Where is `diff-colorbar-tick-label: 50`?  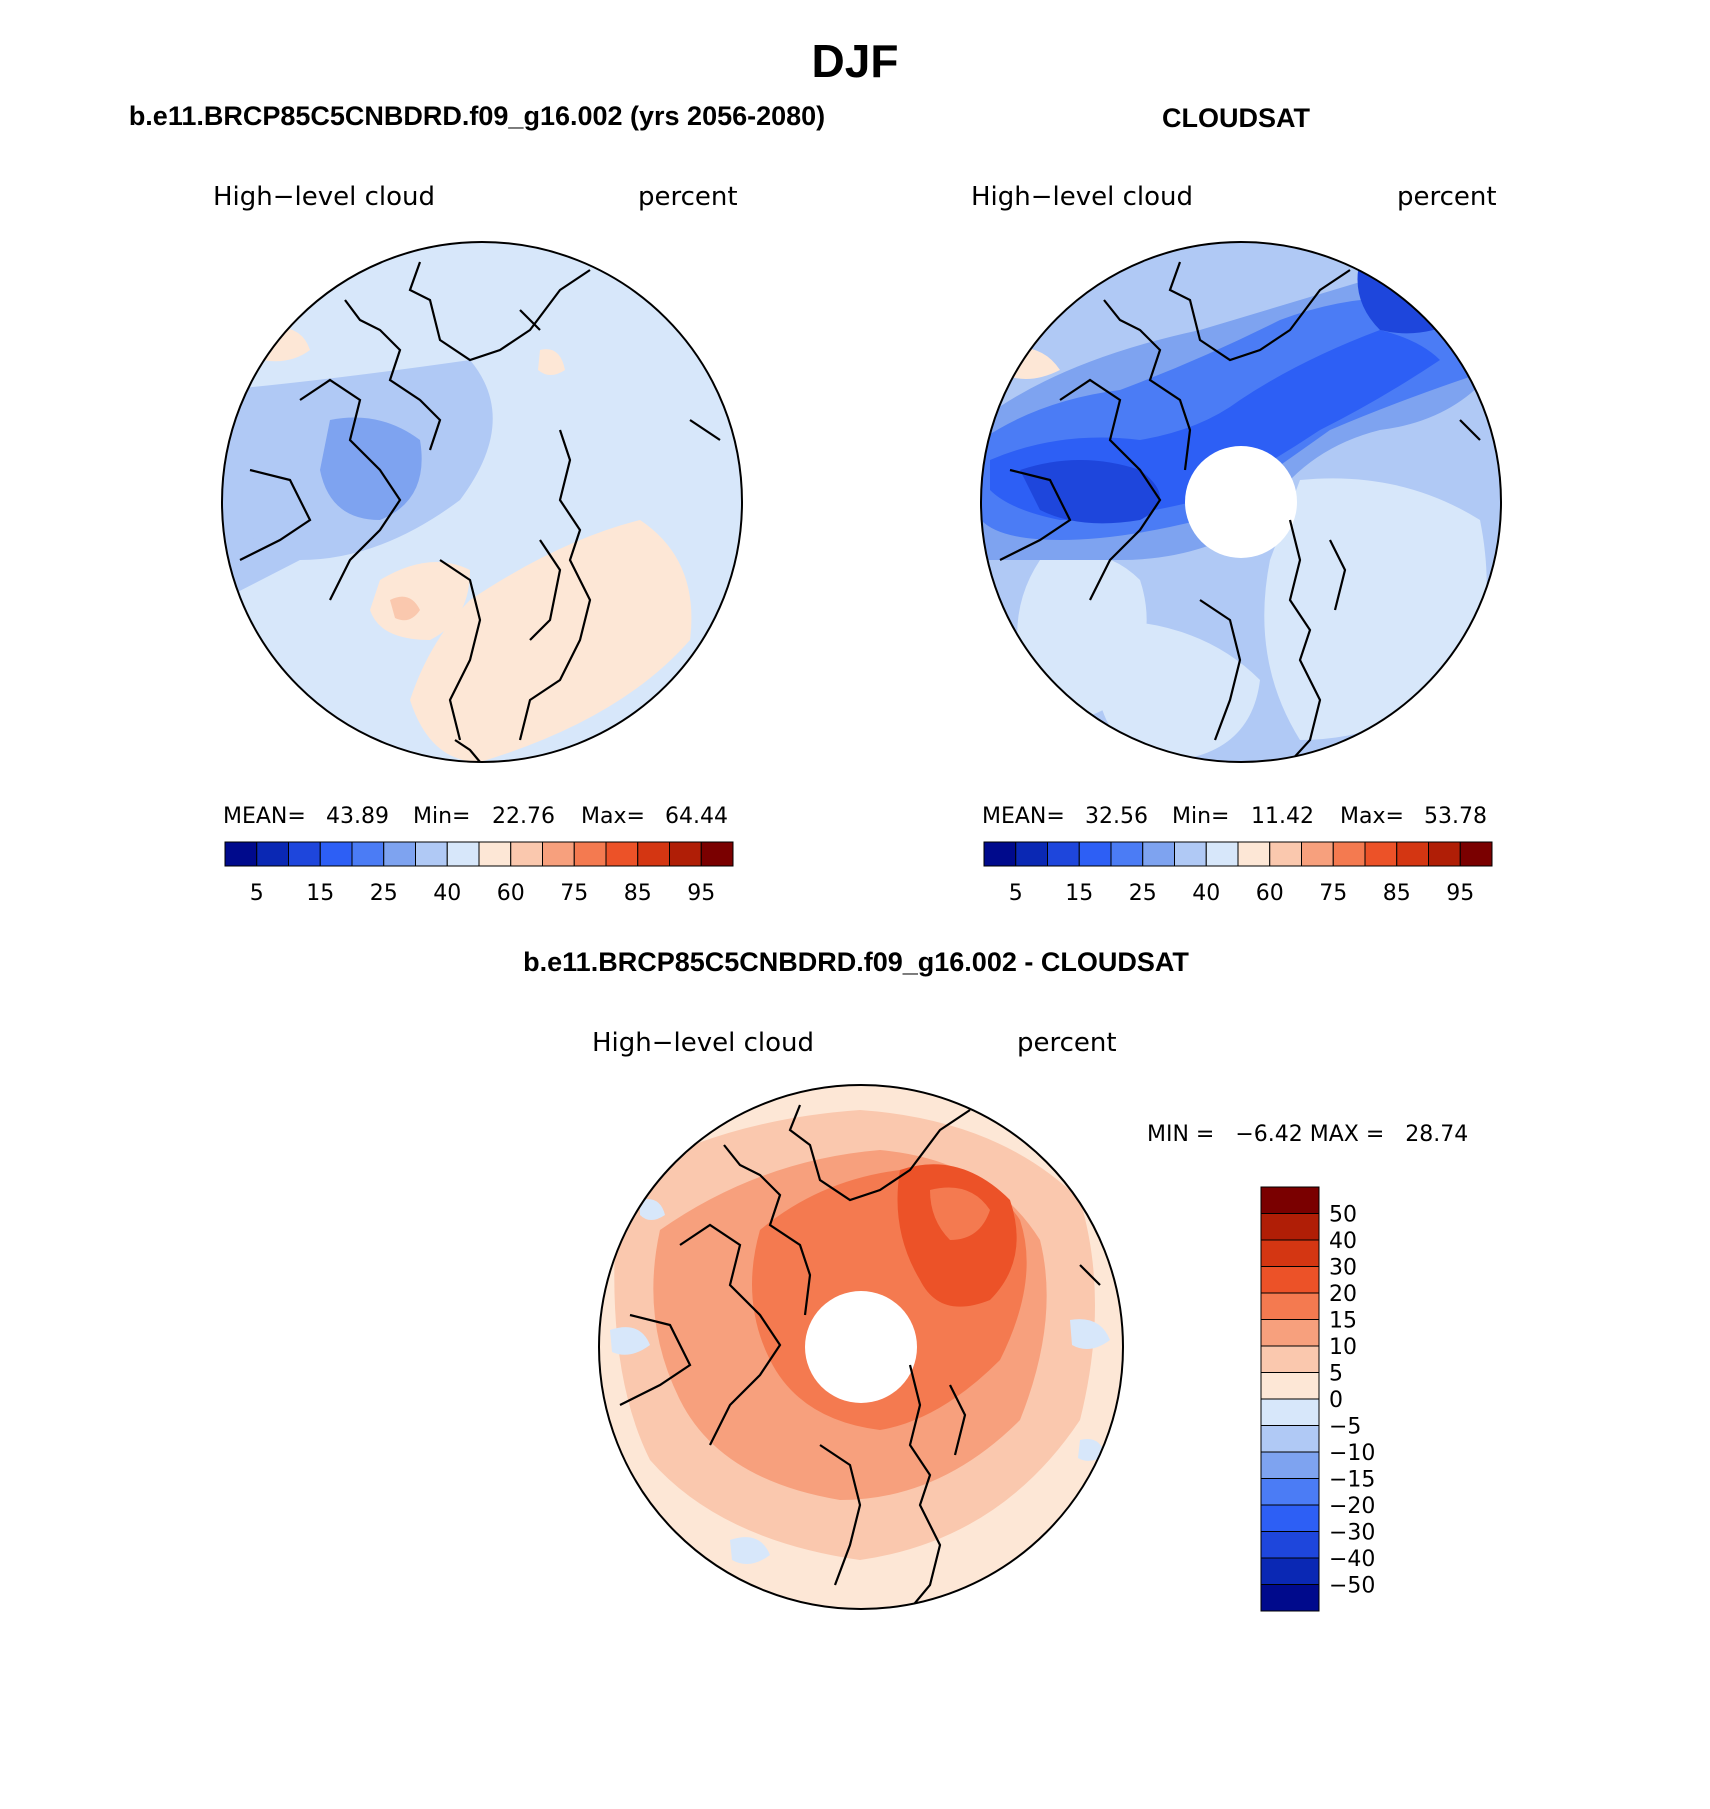 diff-colorbar-tick-label: 50 is located at coordinates (1343, 1215).